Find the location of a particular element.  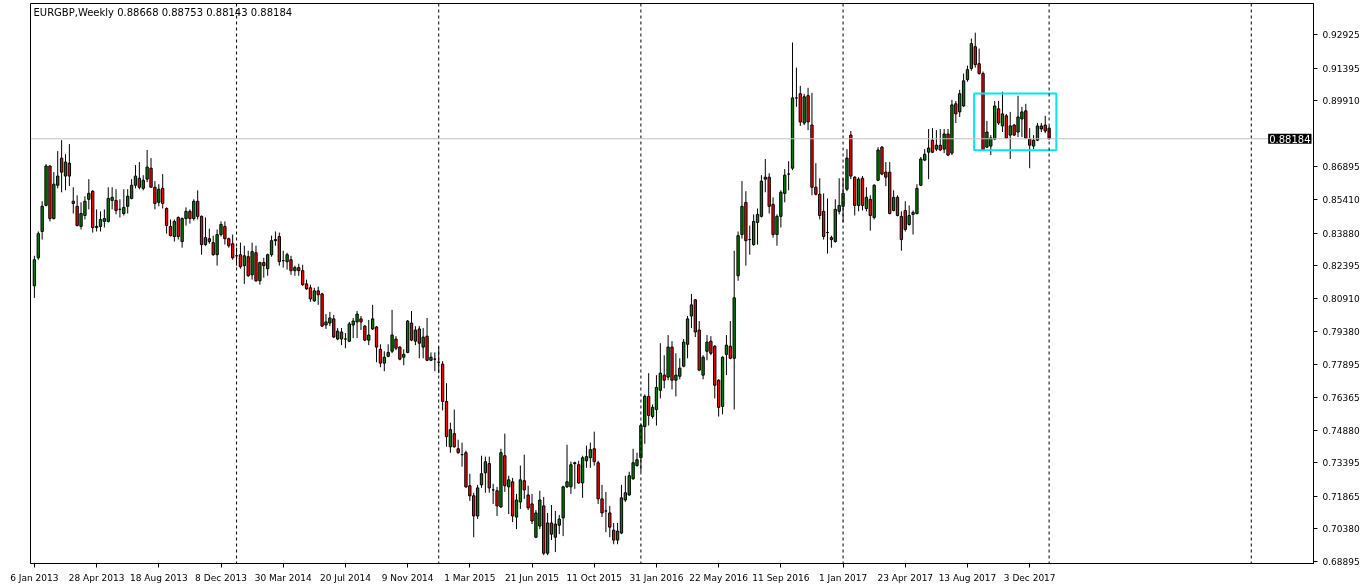

x-tick-label: 8 Dec 2013 is located at coordinates (221, 577).